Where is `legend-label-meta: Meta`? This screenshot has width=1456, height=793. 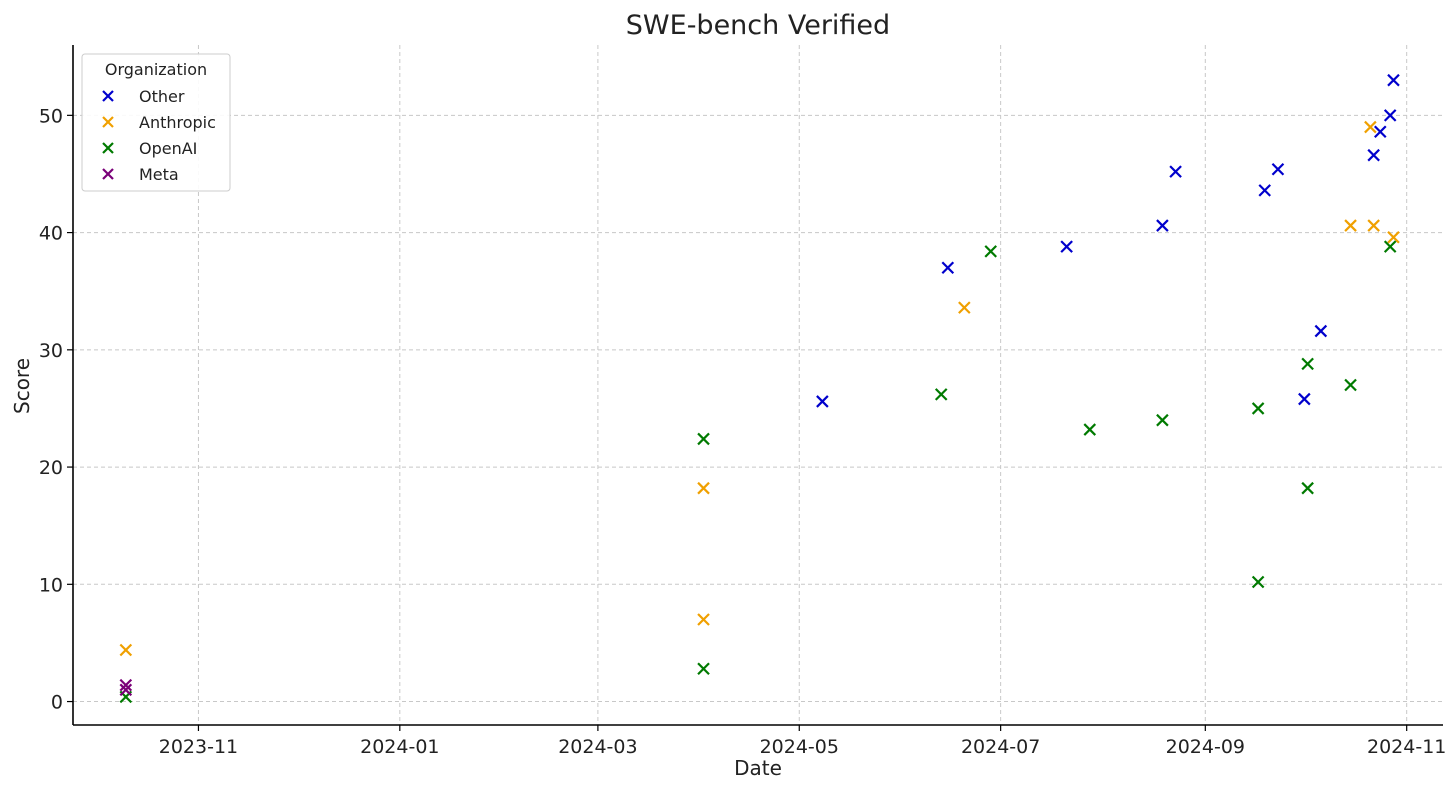
legend-label-meta: Meta is located at coordinates (159, 174).